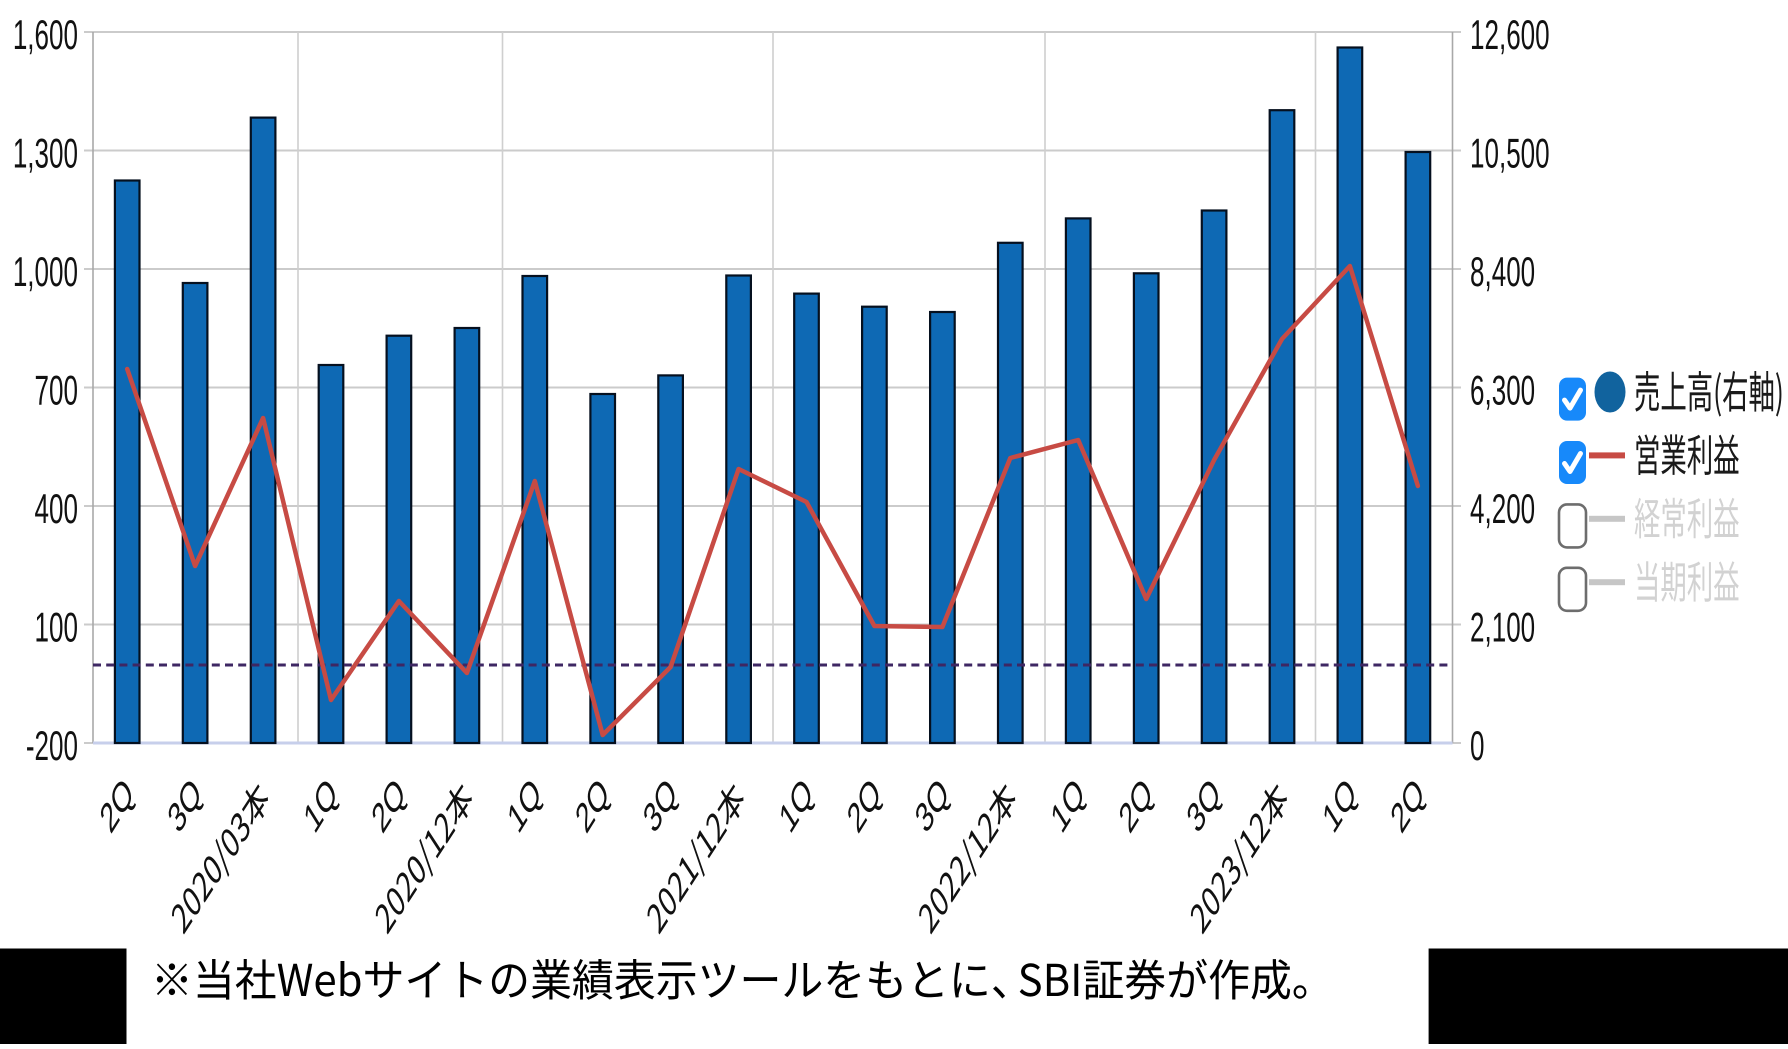 Image resolution: width=1788 pixels, height=1049 pixels. Describe the element at coordinates (1502, 627) in the screenshot. I see `svg-text: 2,100` at that location.